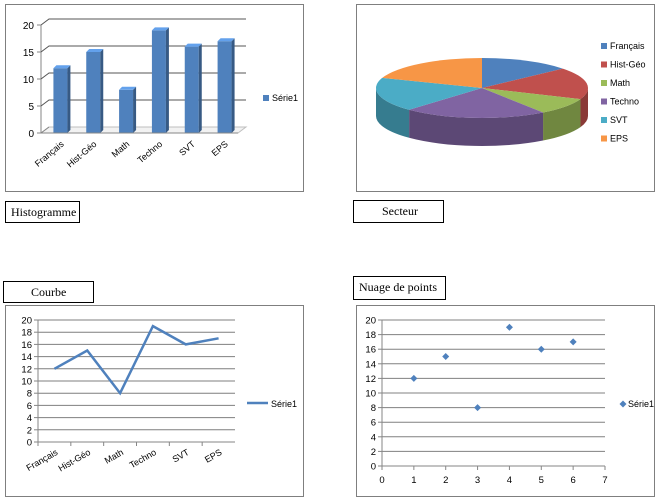 The image size is (660, 501). I want to click on scatter-x-tick-label: 5, so click(541, 480).